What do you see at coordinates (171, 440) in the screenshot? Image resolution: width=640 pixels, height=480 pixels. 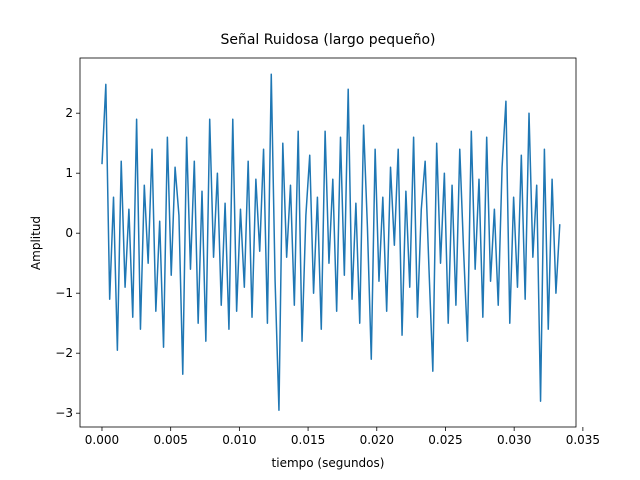 I see `x-tick-label: 0.005` at bounding box center [171, 440].